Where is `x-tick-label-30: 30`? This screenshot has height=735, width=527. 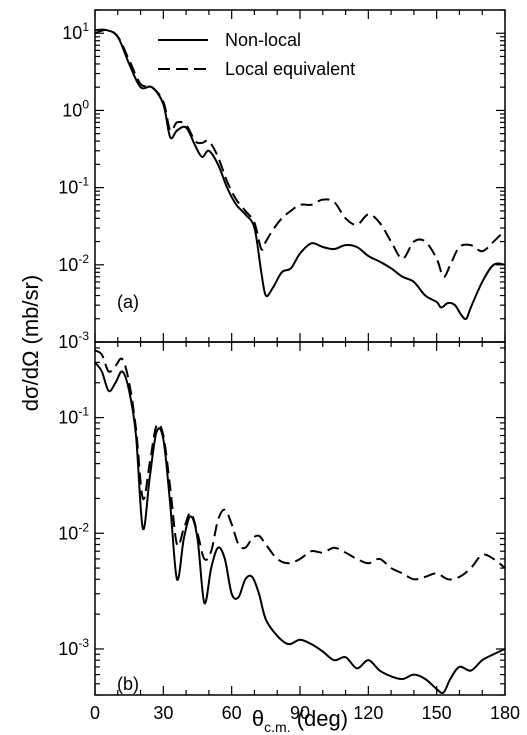
x-tick-label-30: 30 is located at coordinates (163, 713).